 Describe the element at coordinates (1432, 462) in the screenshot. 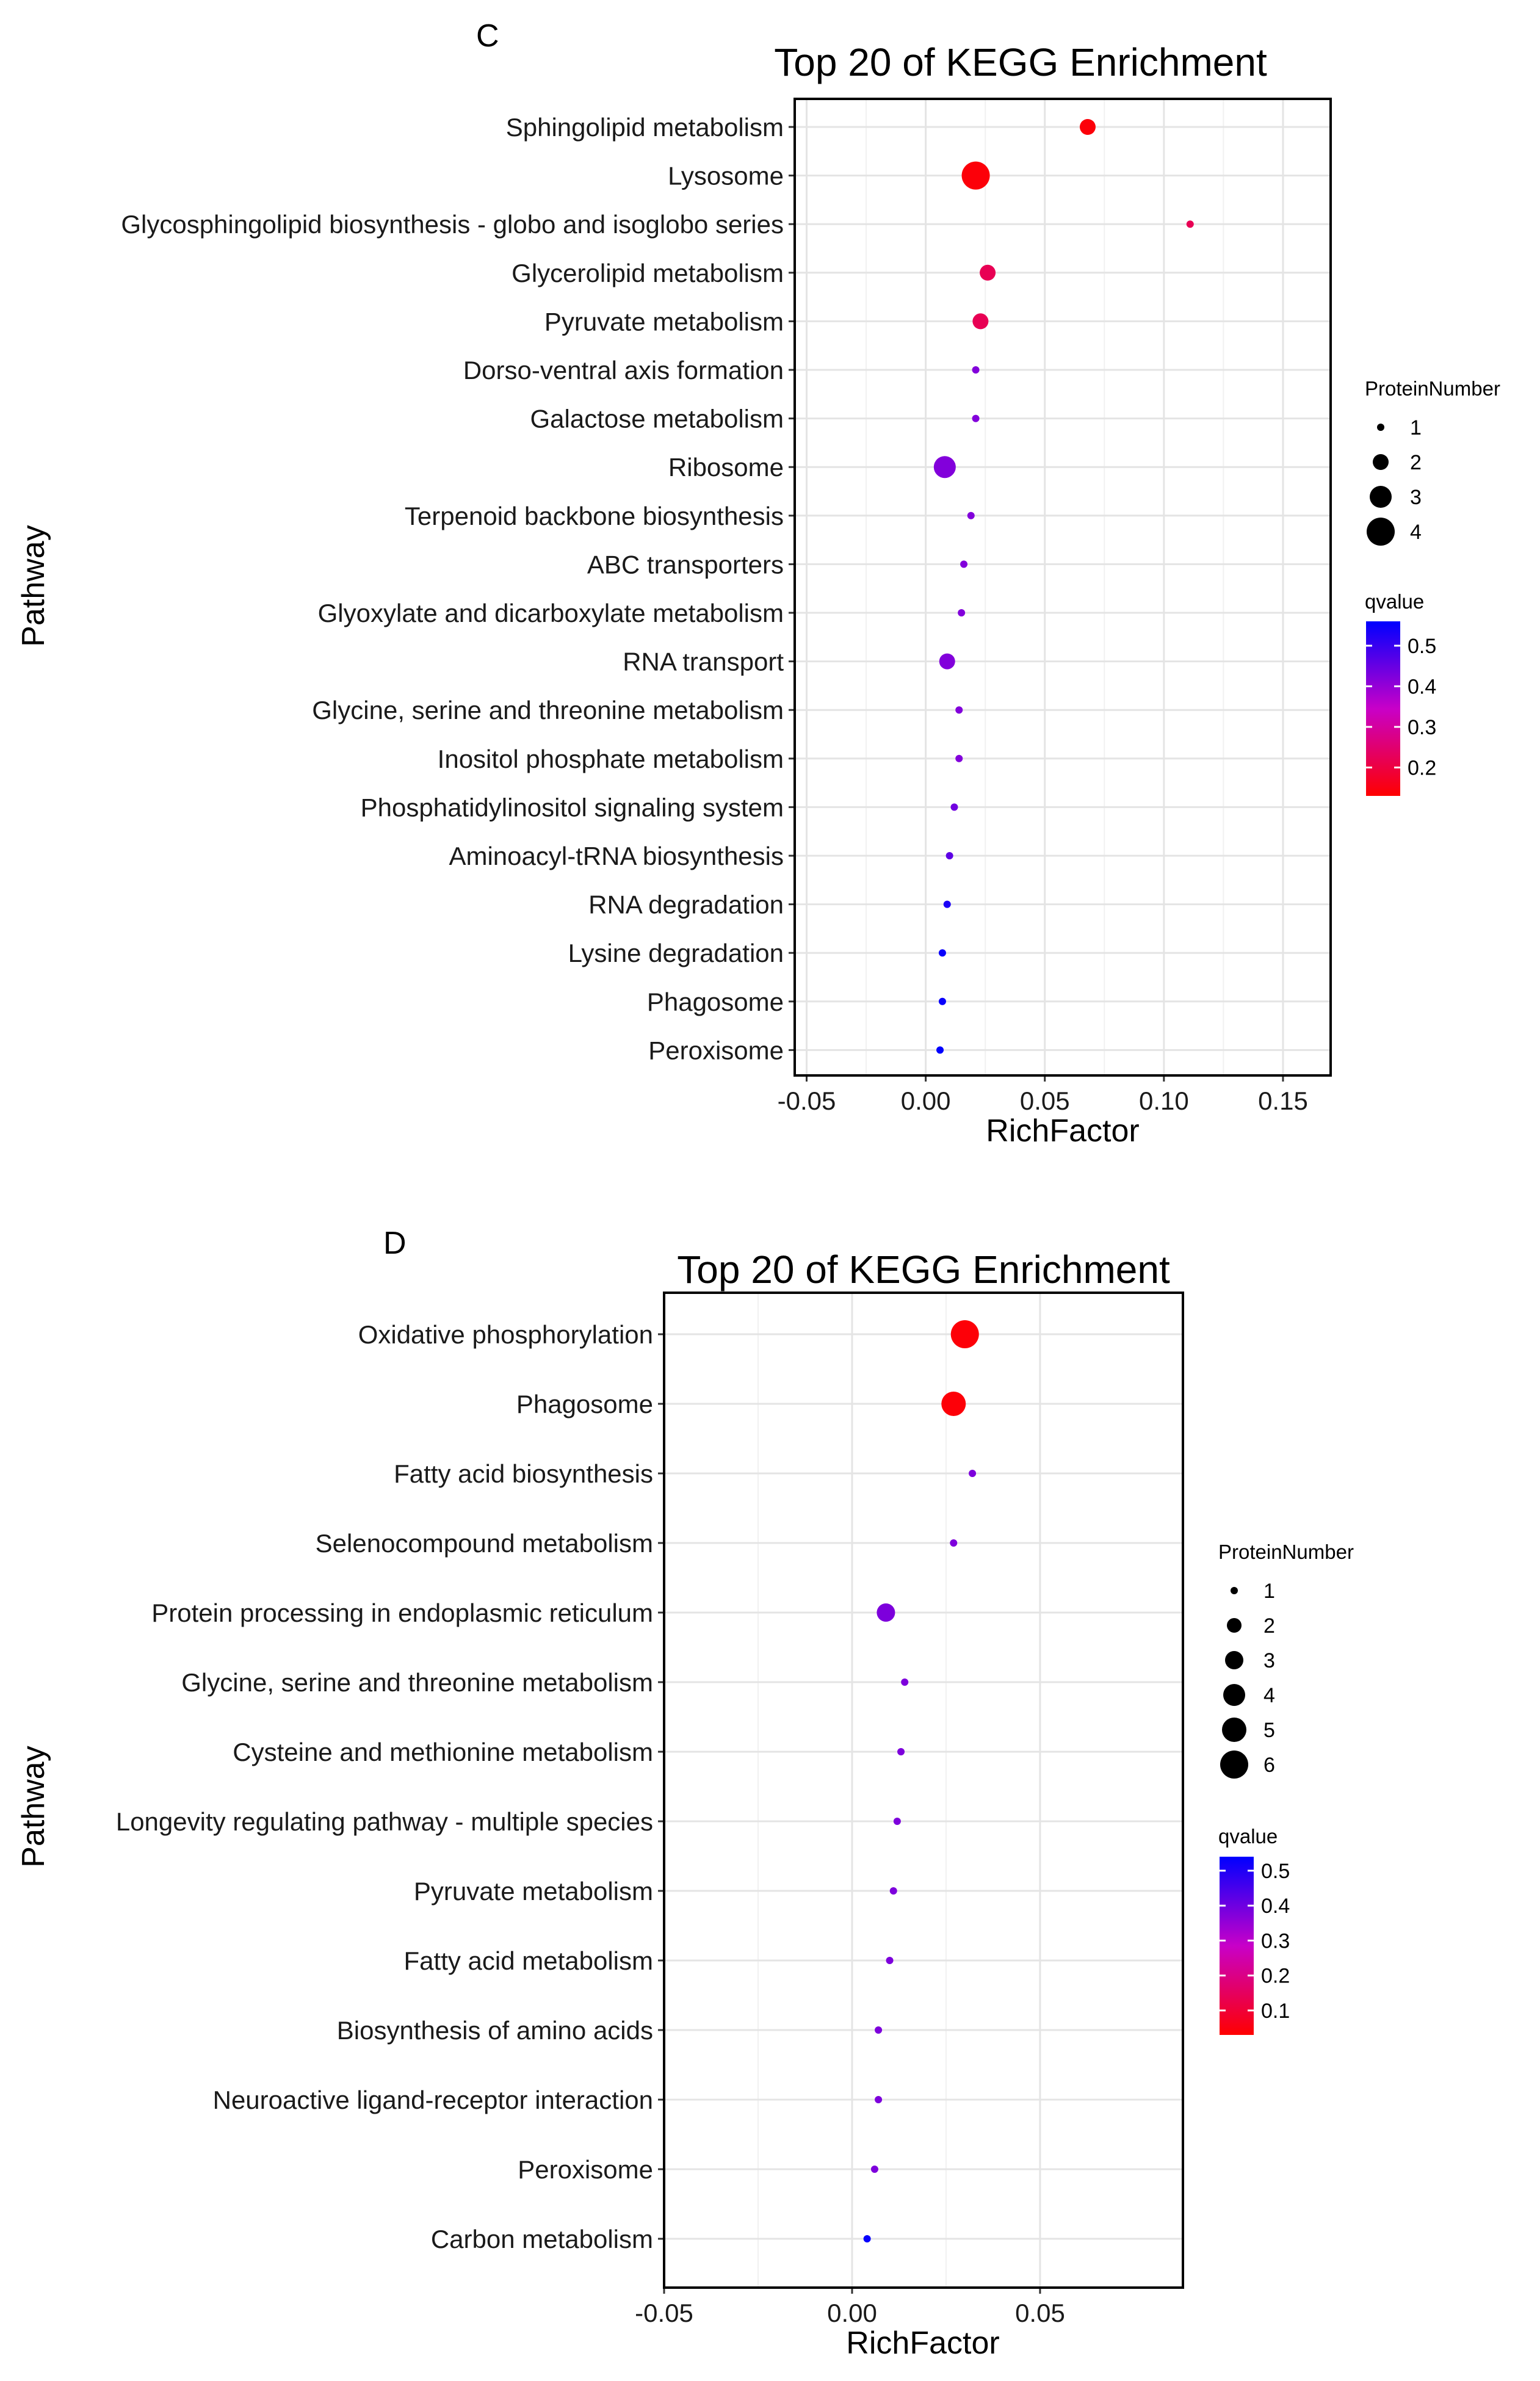

I see `size-legend-c: ProteinNumber 1 2 3 4` at that location.